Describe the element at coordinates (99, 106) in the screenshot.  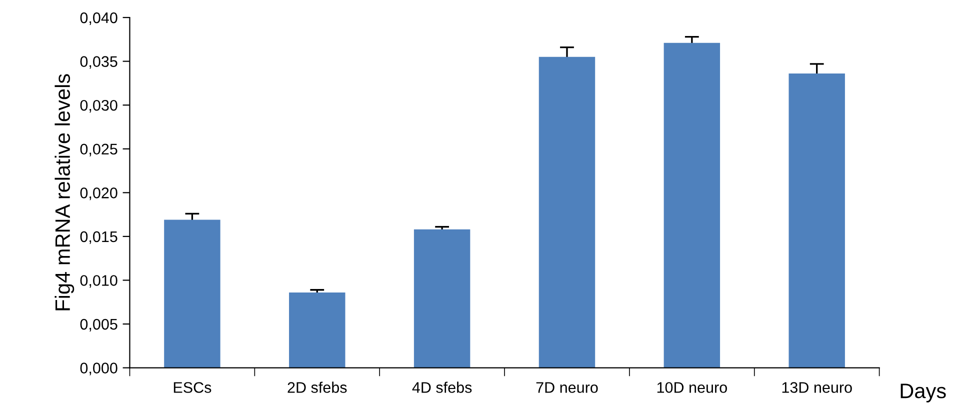
I see `y-tick-label: 0,030` at that location.